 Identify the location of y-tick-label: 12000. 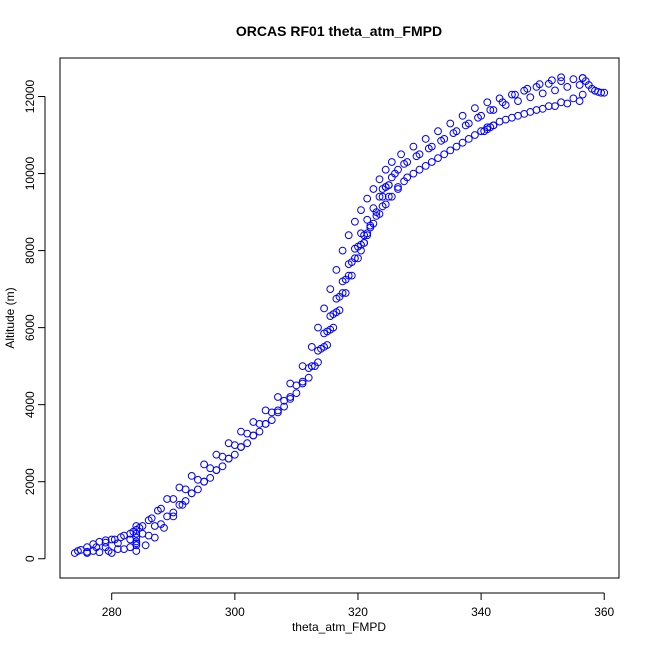
(30, 97).